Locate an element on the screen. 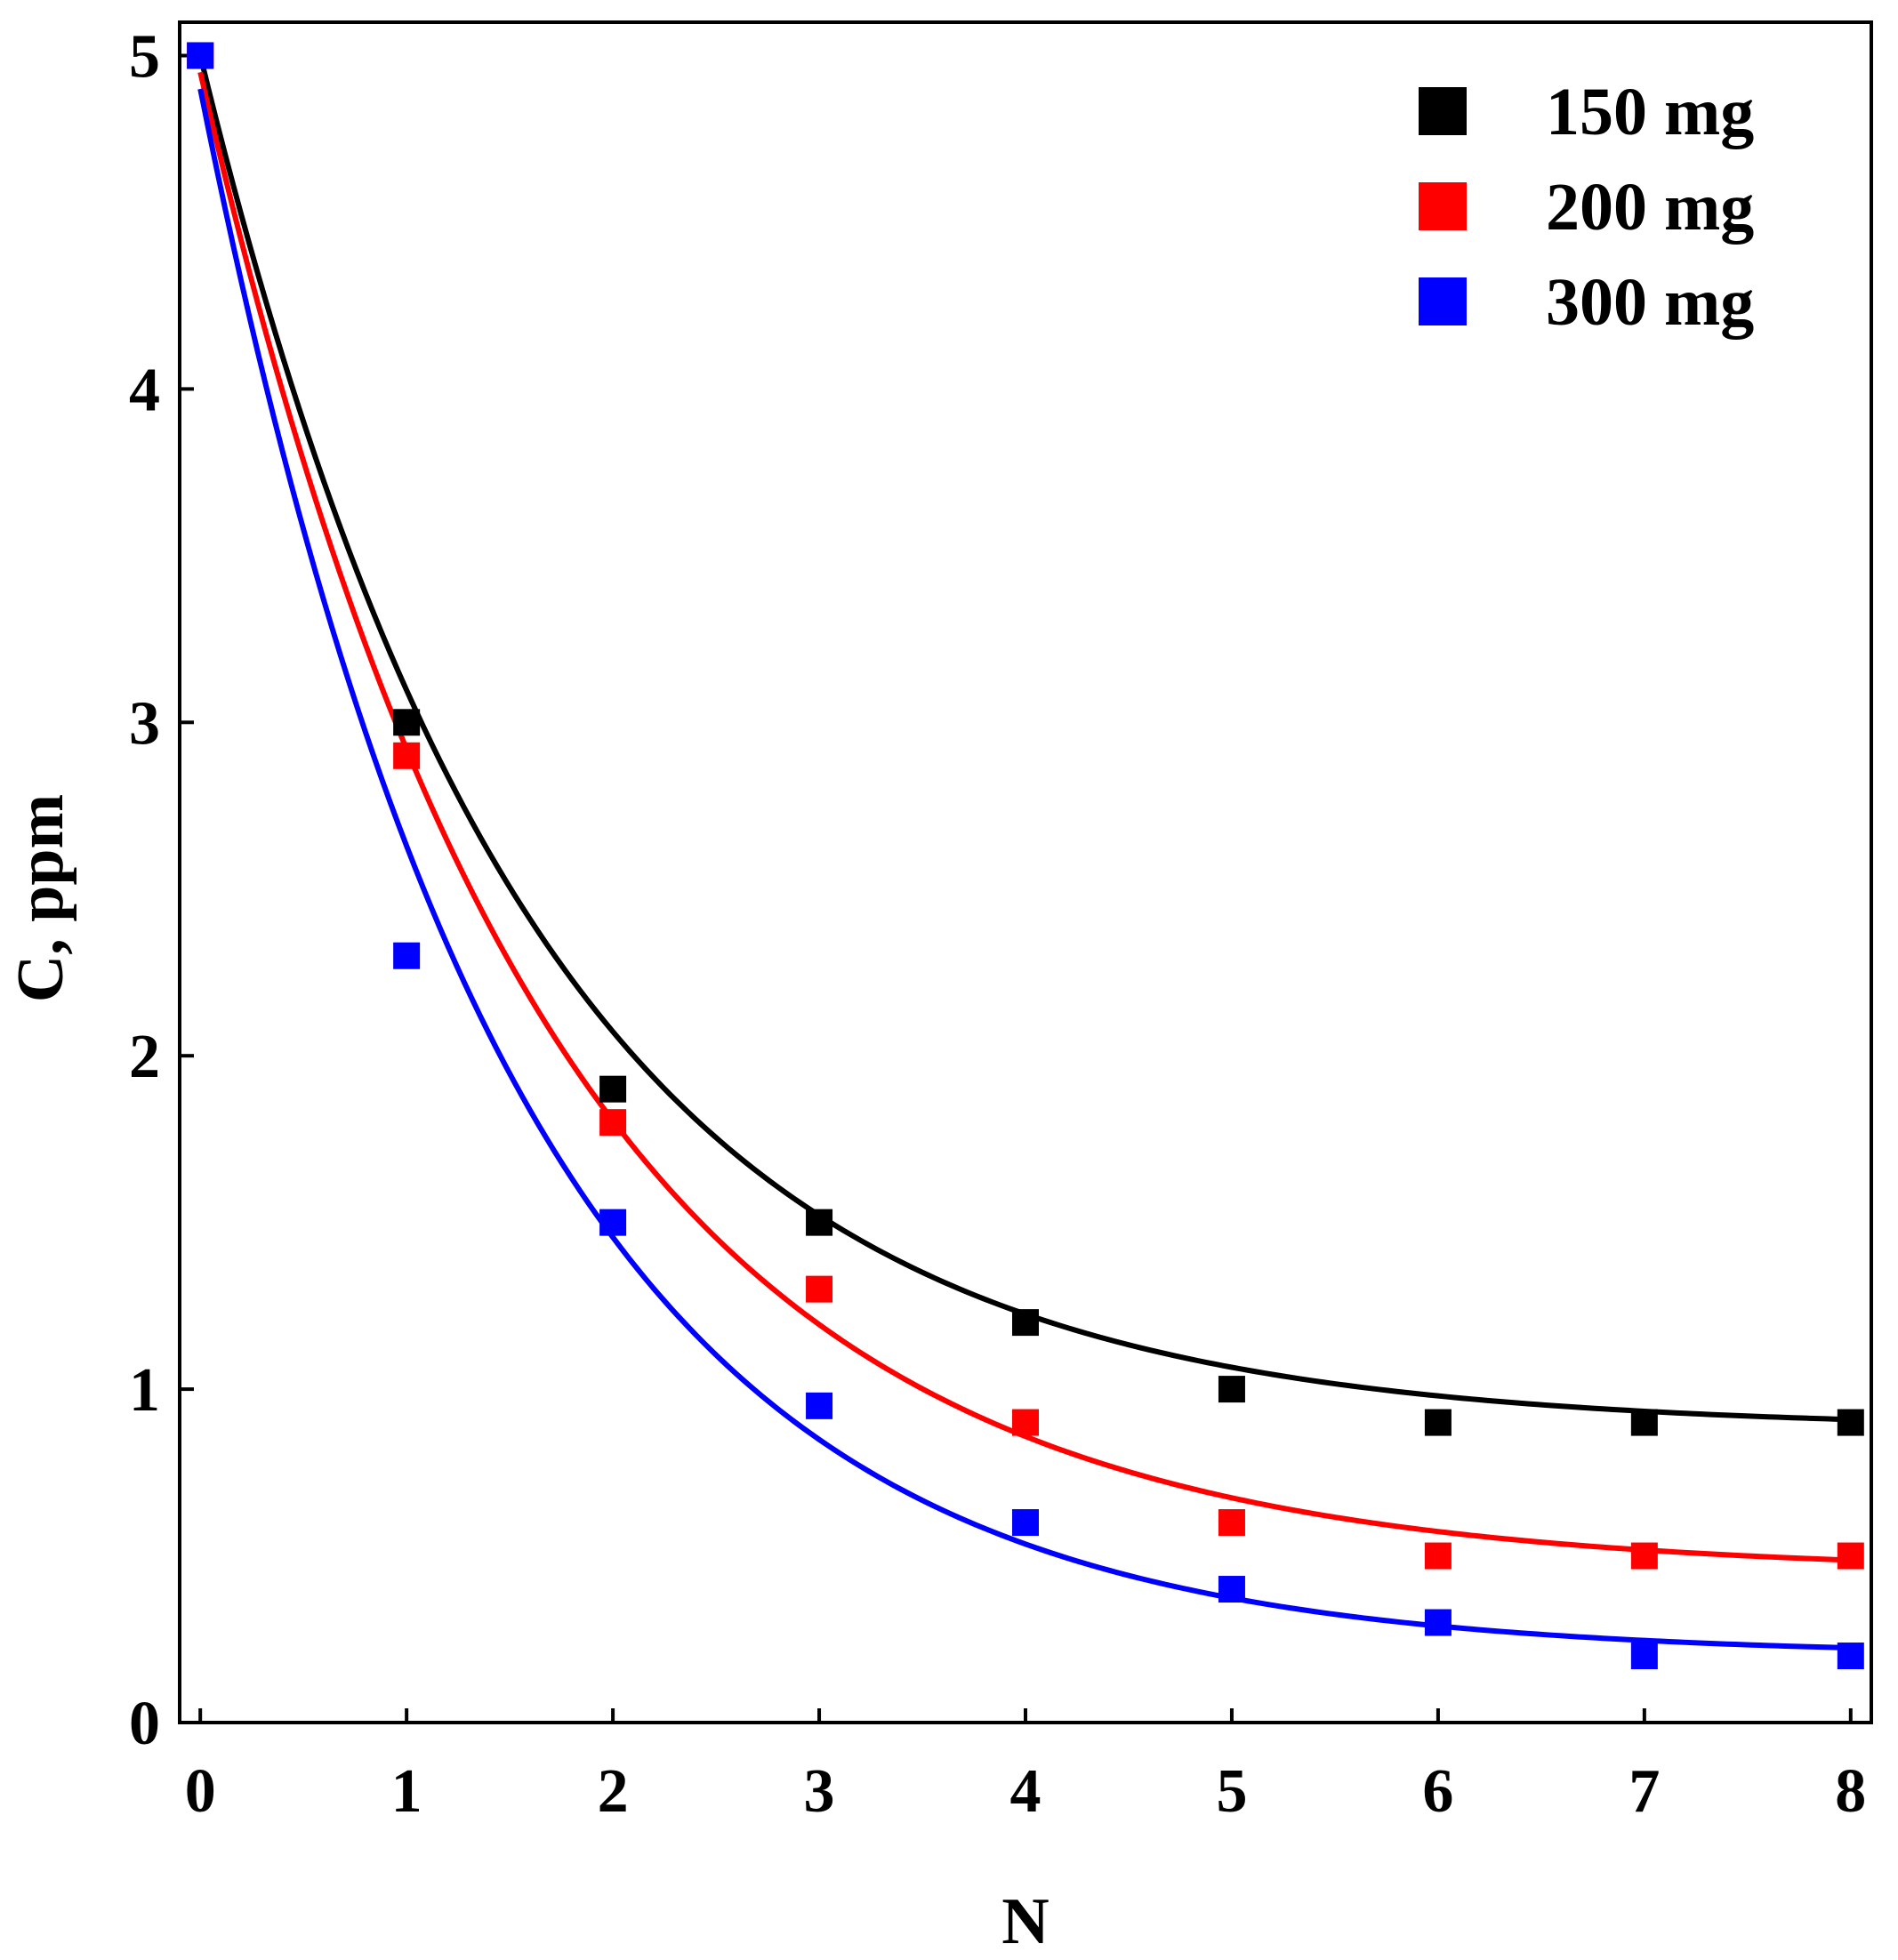  x-tick-label: 1 is located at coordinates (407, 1791).